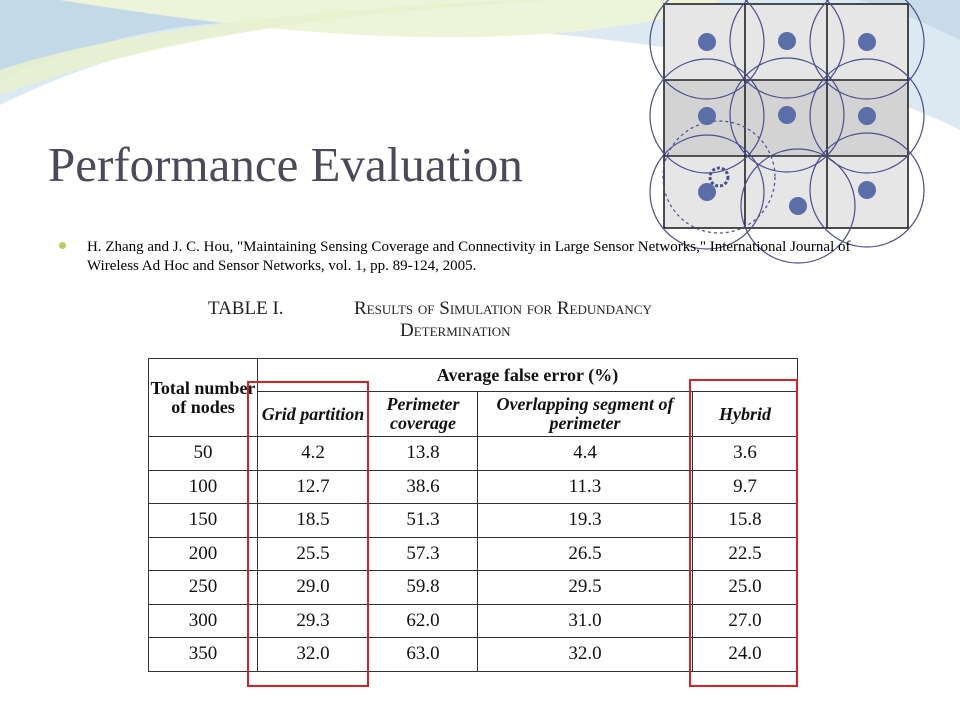 This screenshot has width=960, height=720. What do you see at coordinates (423, 654) in the screenshot?
I see `cell-perimeter-coverage: 63.0` at bounding box center [423, 654].